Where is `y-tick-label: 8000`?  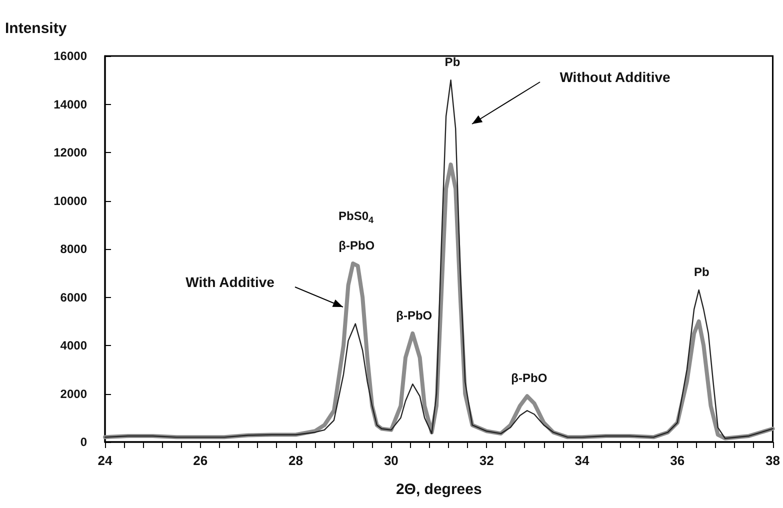
y-tick-label: 8000 is located at coordinates (74, 249).